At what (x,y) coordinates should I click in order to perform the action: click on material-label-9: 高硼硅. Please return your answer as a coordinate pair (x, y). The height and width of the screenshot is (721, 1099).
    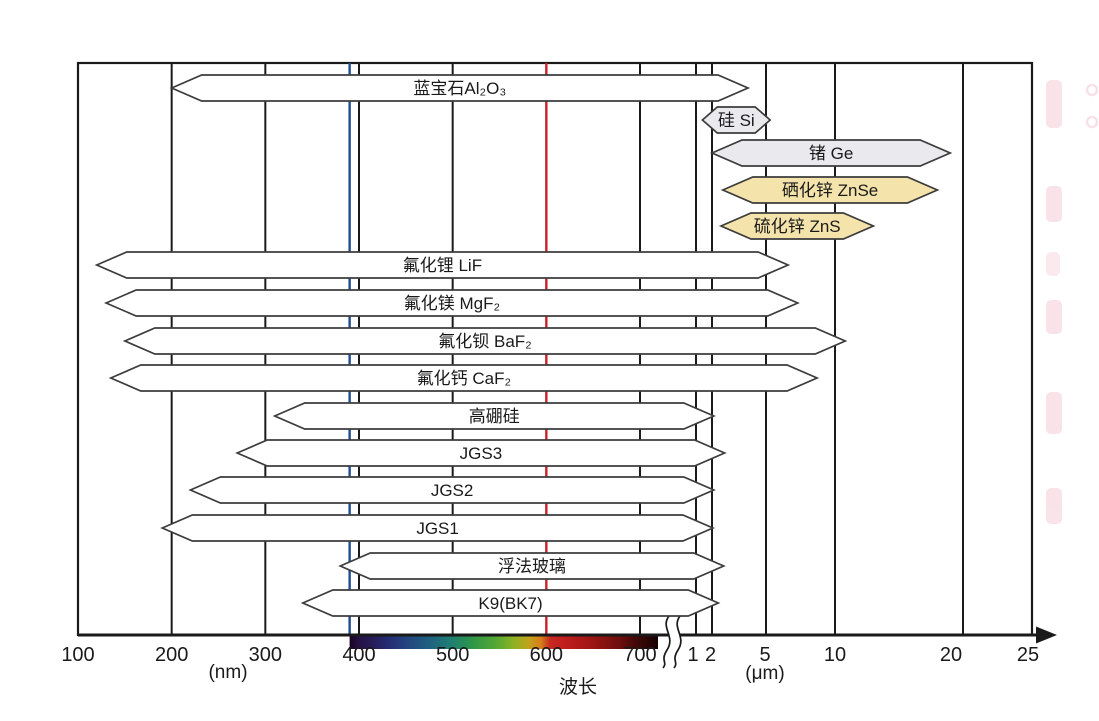
    Looking at the image, I should click on (494, 416).